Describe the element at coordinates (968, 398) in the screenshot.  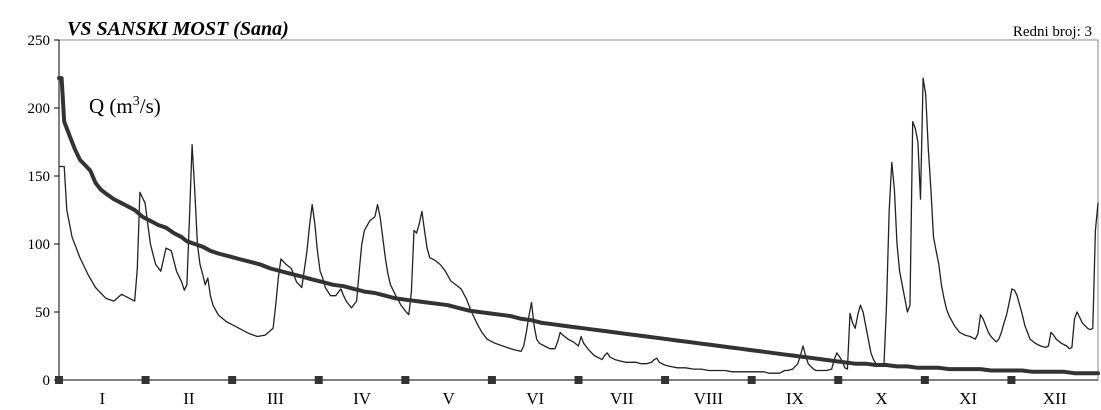
I see `month-label: XI` at that location.